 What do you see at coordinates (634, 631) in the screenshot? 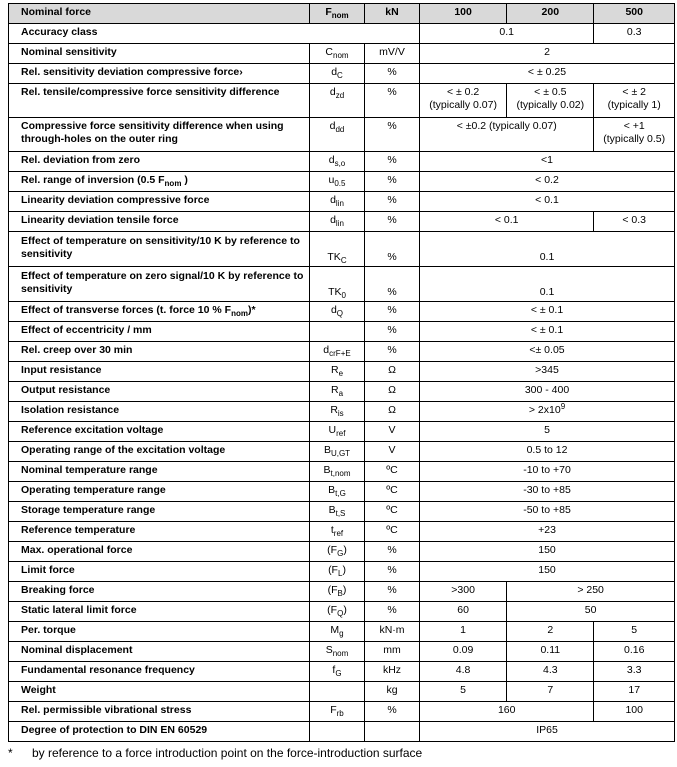
I see `value-cell: 5` at bounding box center [634, 631].